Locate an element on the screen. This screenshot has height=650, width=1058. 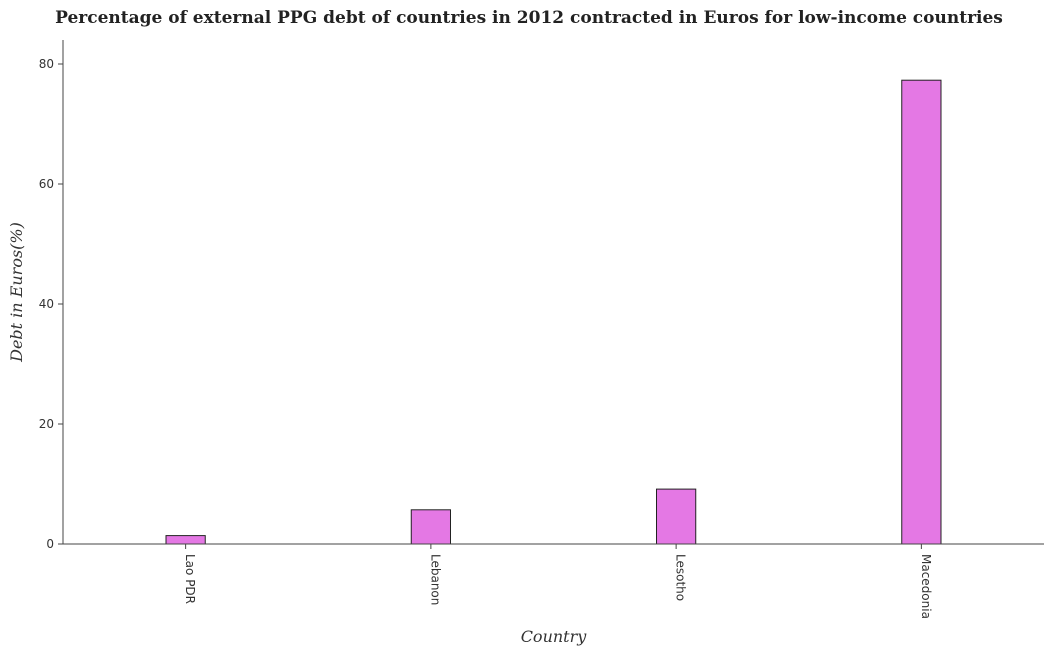
y-tick-label: 40 is located at coordinates (46, 304).